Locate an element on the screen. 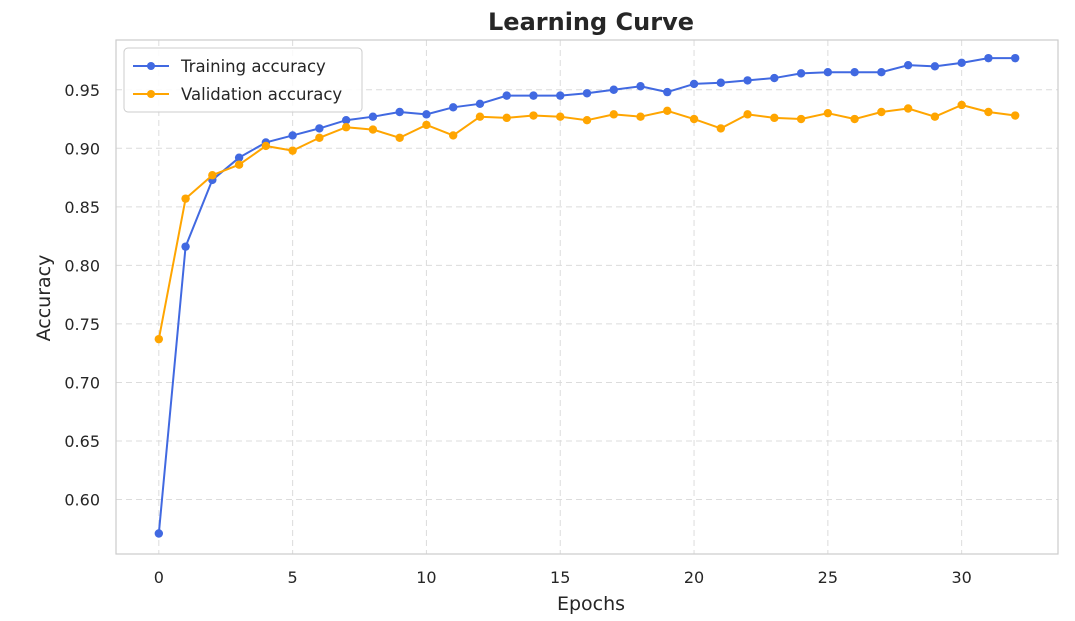  y-axis-label: Accuracy is located at coordinates (44, 298).